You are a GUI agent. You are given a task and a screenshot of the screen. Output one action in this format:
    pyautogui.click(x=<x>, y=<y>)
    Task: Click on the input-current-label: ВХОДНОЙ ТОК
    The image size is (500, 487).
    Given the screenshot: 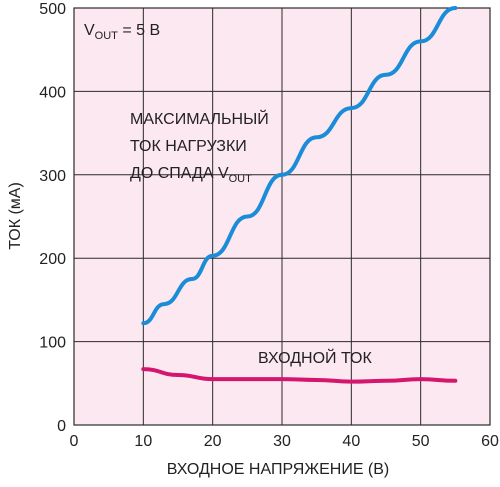 What is the action you would take?
    pyautogui.click(x=315, y=357)
    